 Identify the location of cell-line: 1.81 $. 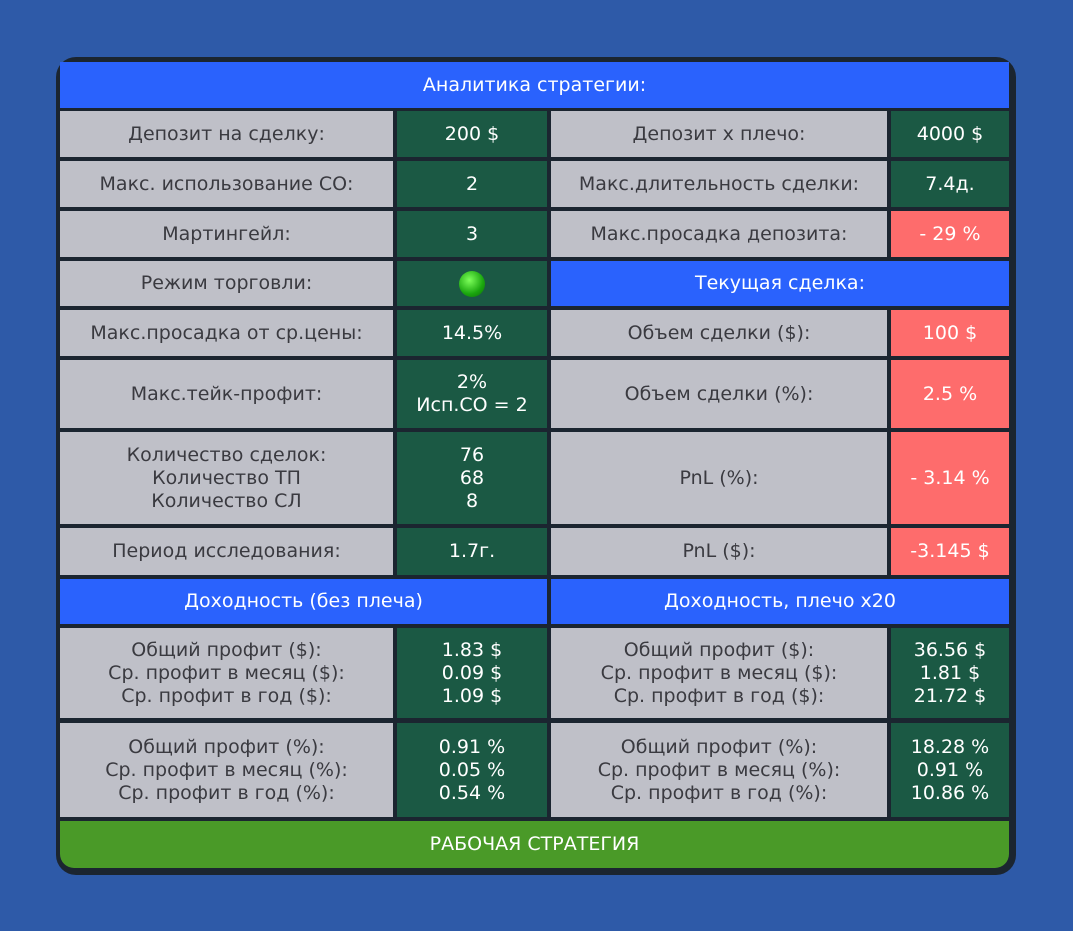
(950, 672).